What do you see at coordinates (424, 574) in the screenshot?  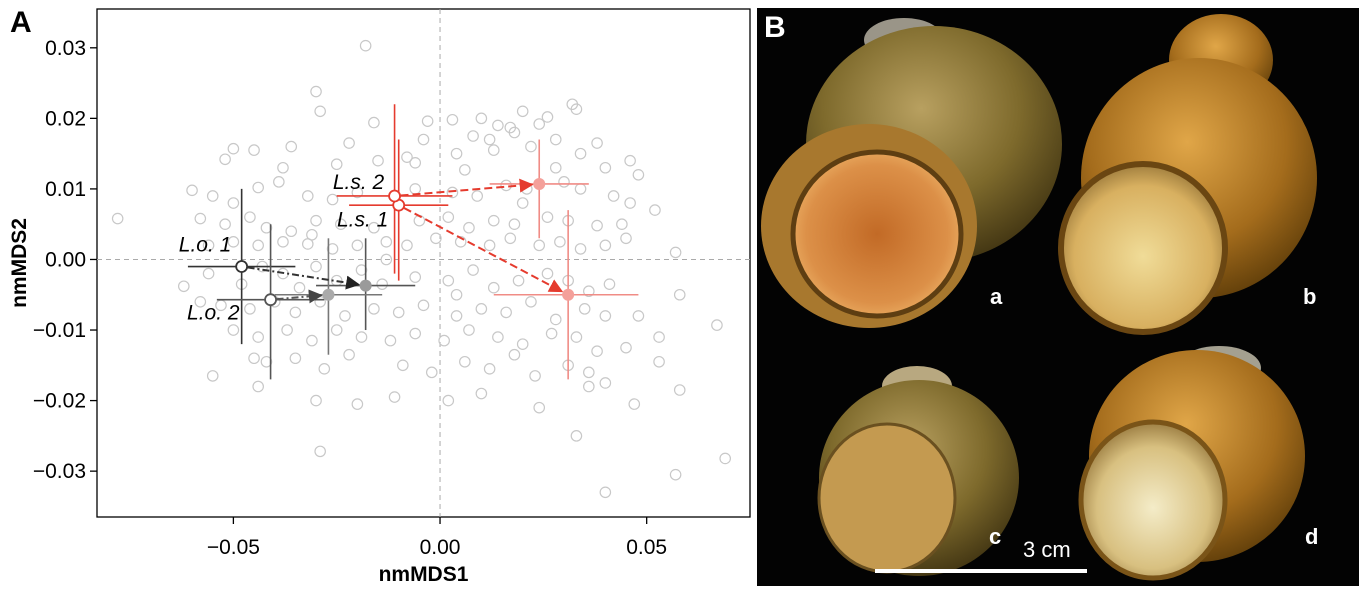 I see `x-axis-label: nmMDS1` at bounding box center [424, 574].